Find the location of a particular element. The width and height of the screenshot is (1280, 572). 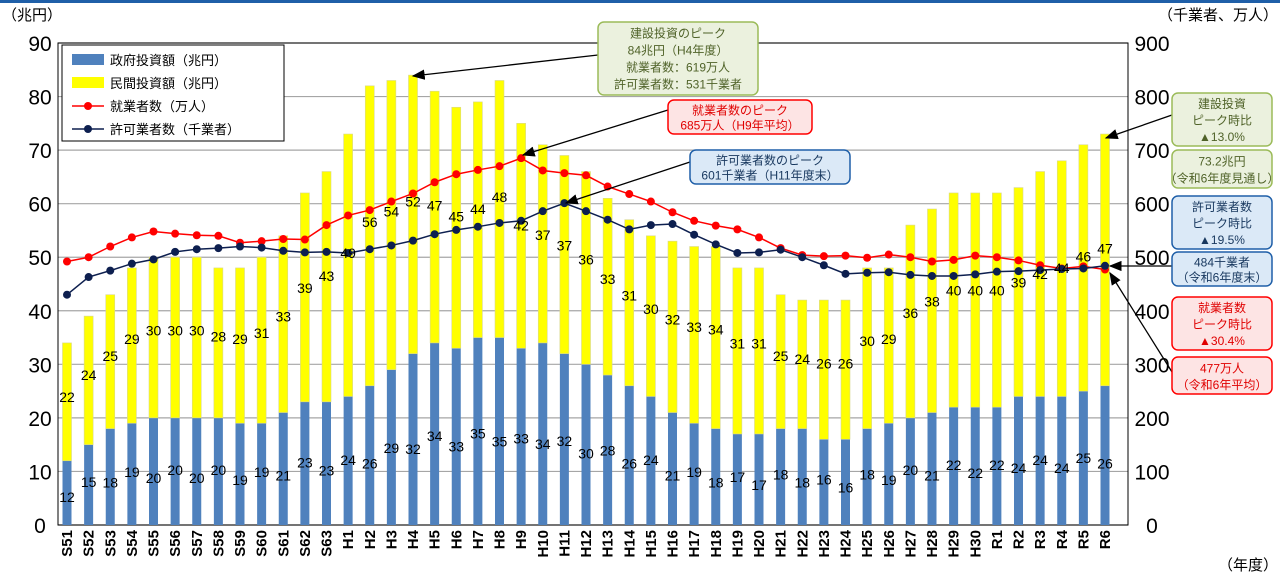

category-label: H11 is located at coordinates (564, 543).